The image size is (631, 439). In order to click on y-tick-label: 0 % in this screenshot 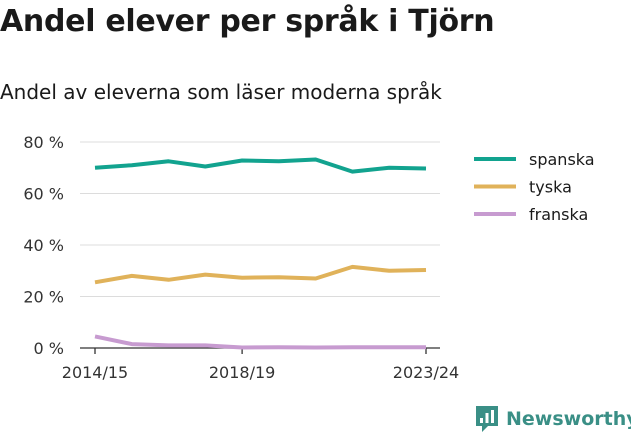, I will do `click(49, 348)`.